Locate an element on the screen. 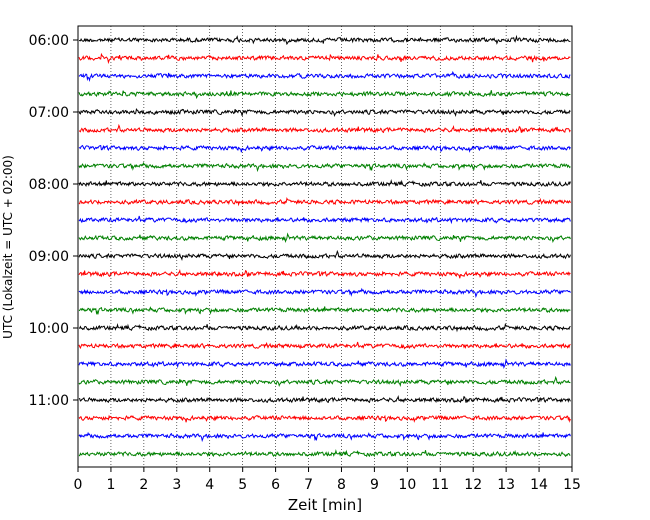 The image size is (650, 520). x-tick-label-6: 6 is located at coordinates (275, 485).